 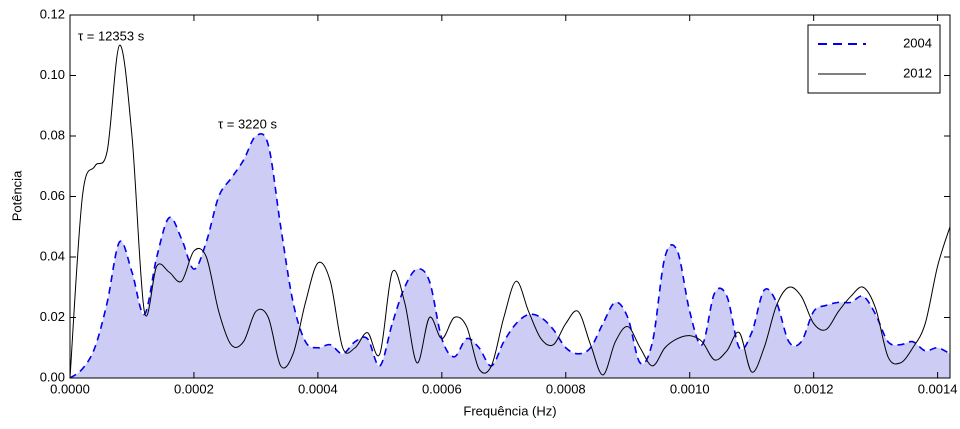 I want to click on legend-label: 2012, so click(x=917, y=72).